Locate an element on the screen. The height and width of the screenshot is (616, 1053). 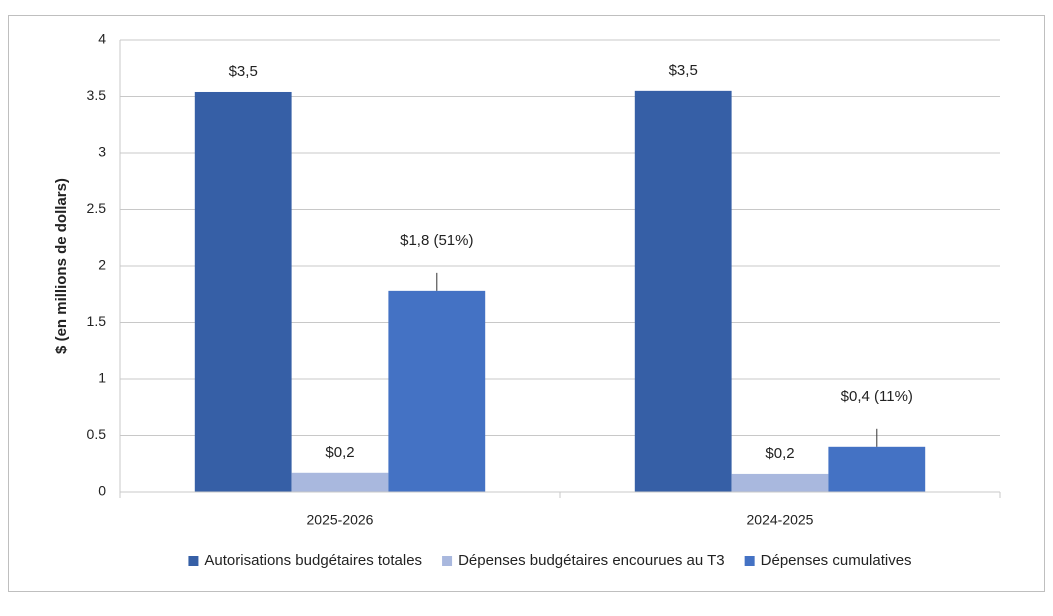
x-tick-label: 2024-2025 is located at coordinates (780, 520).